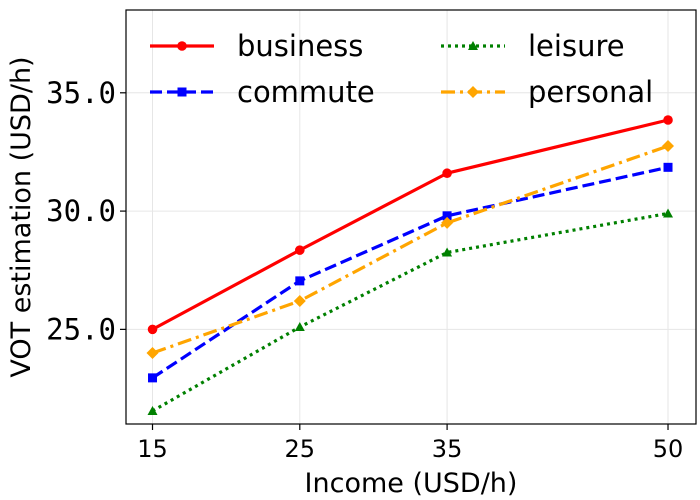 The image size is (700, 500). I want to click on x-tick-label: 35, so click(447, 449).